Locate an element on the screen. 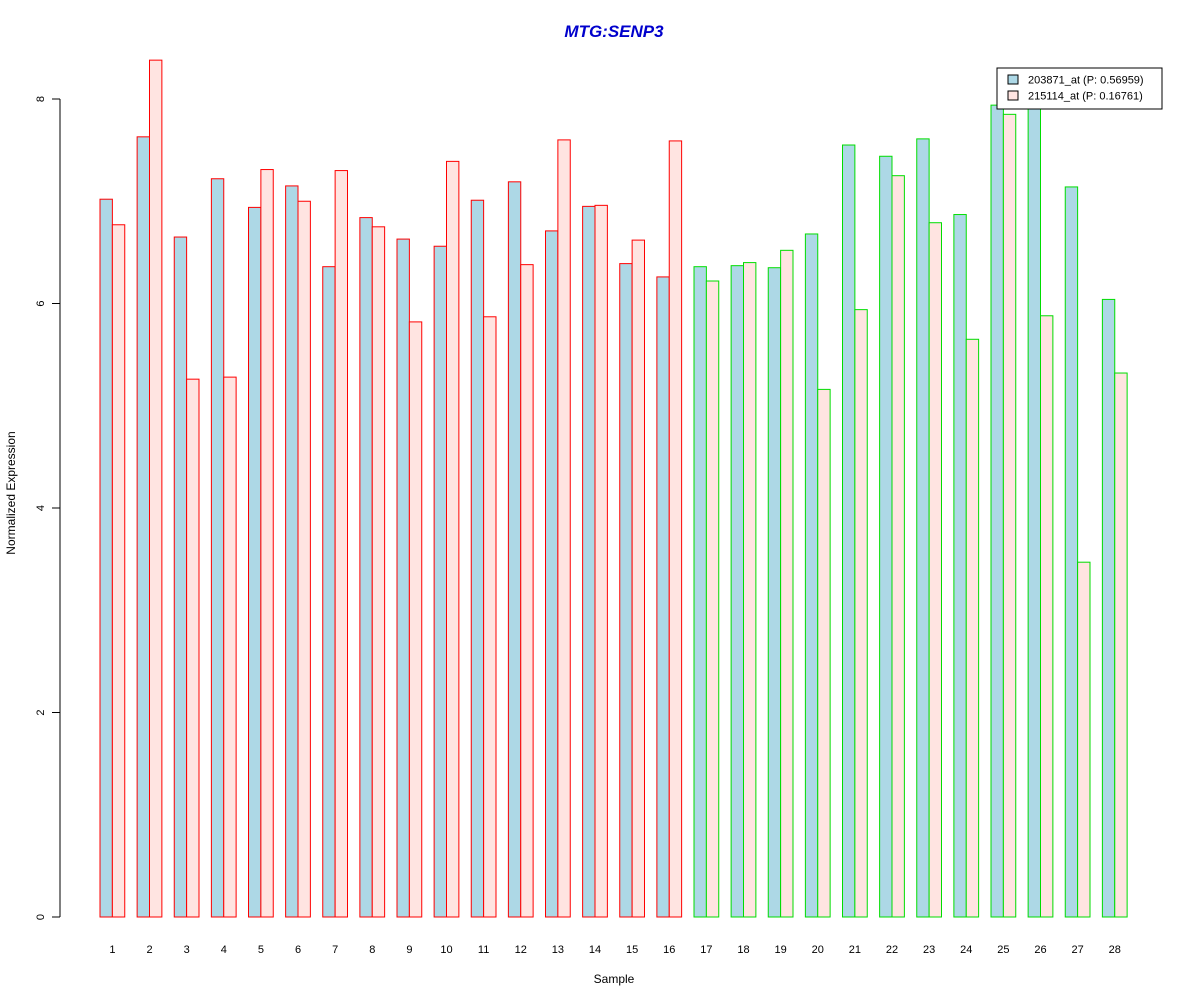  x-tick-label: 12 is located at coordinates (521, 950).